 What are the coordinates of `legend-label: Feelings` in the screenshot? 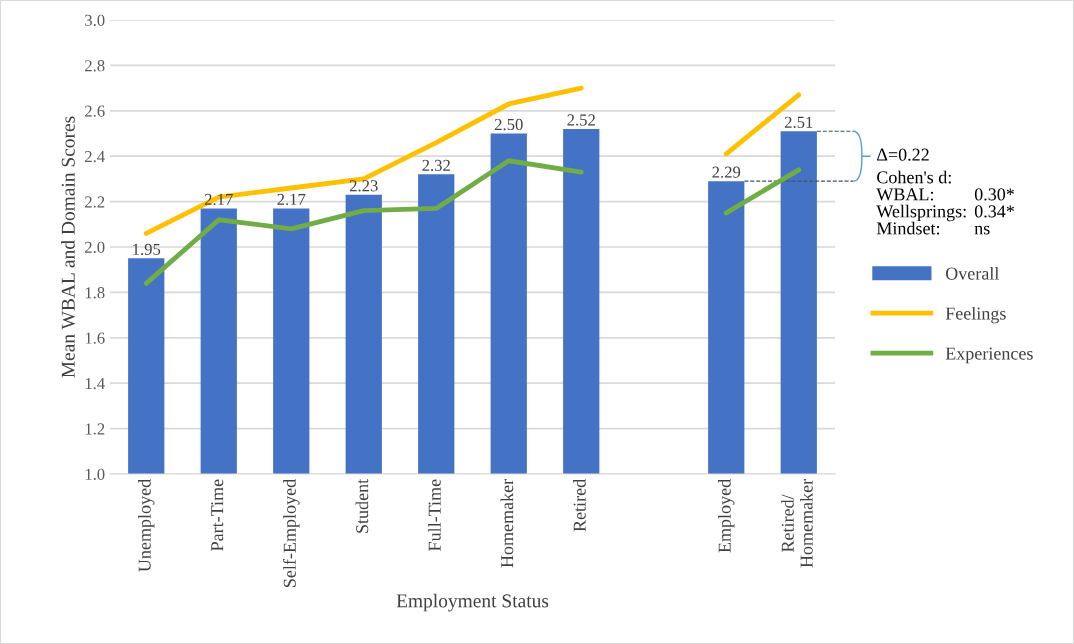 It's located at (975, 315).